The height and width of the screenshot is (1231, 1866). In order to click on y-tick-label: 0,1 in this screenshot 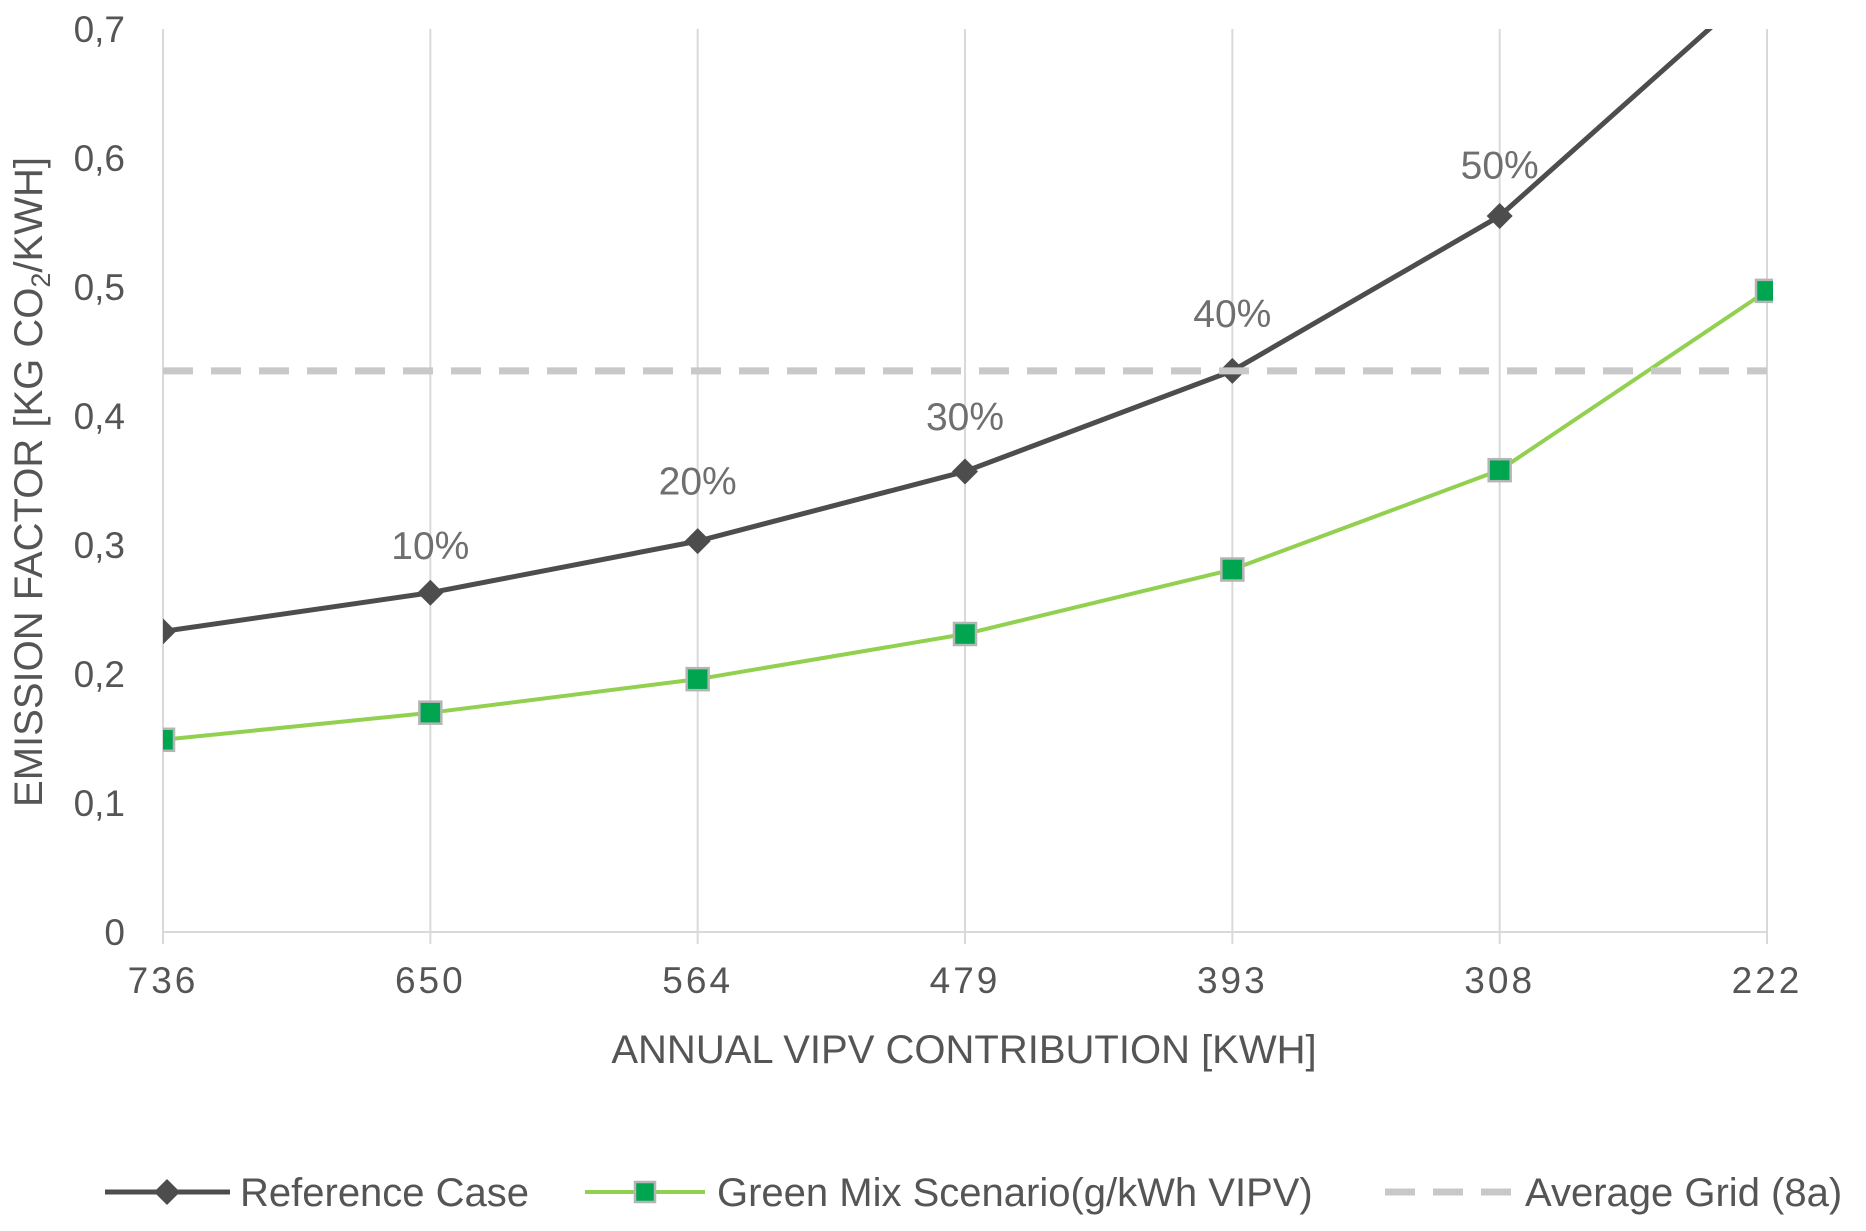, I will do `click(99, 803)`.